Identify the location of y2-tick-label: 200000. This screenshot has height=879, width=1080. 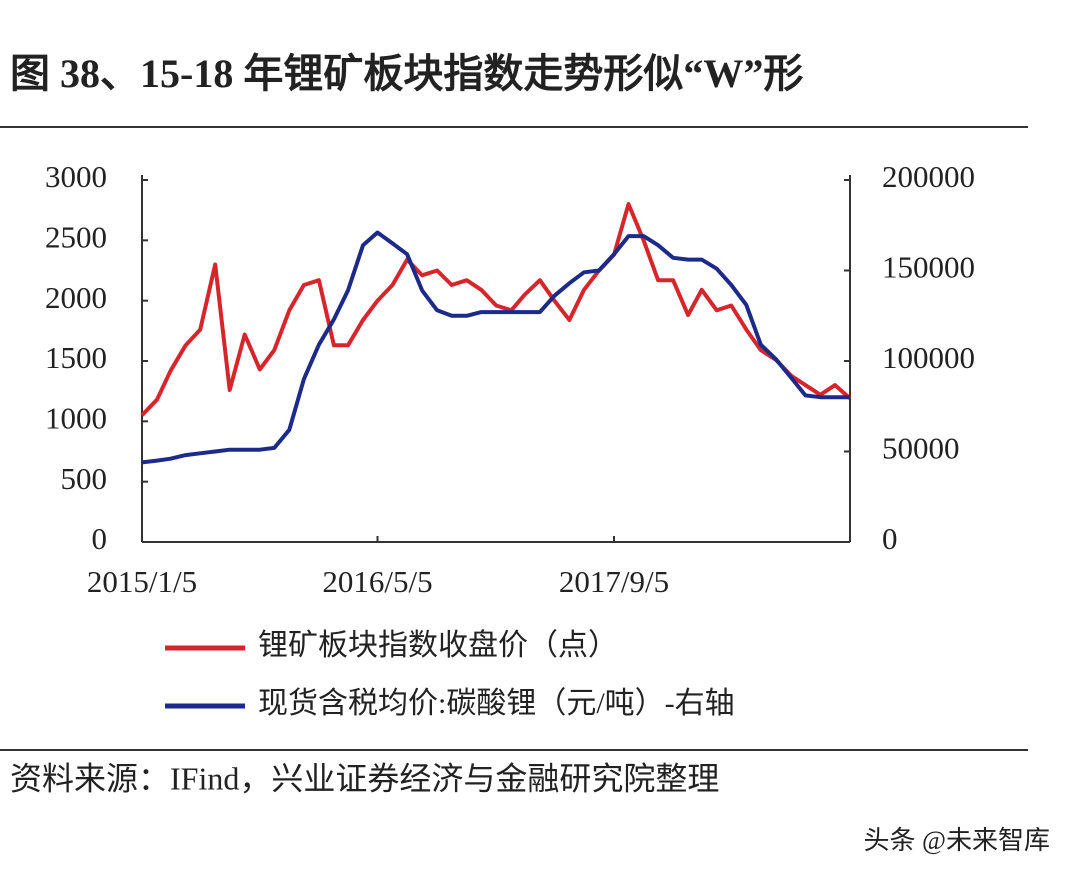
(928, 176).